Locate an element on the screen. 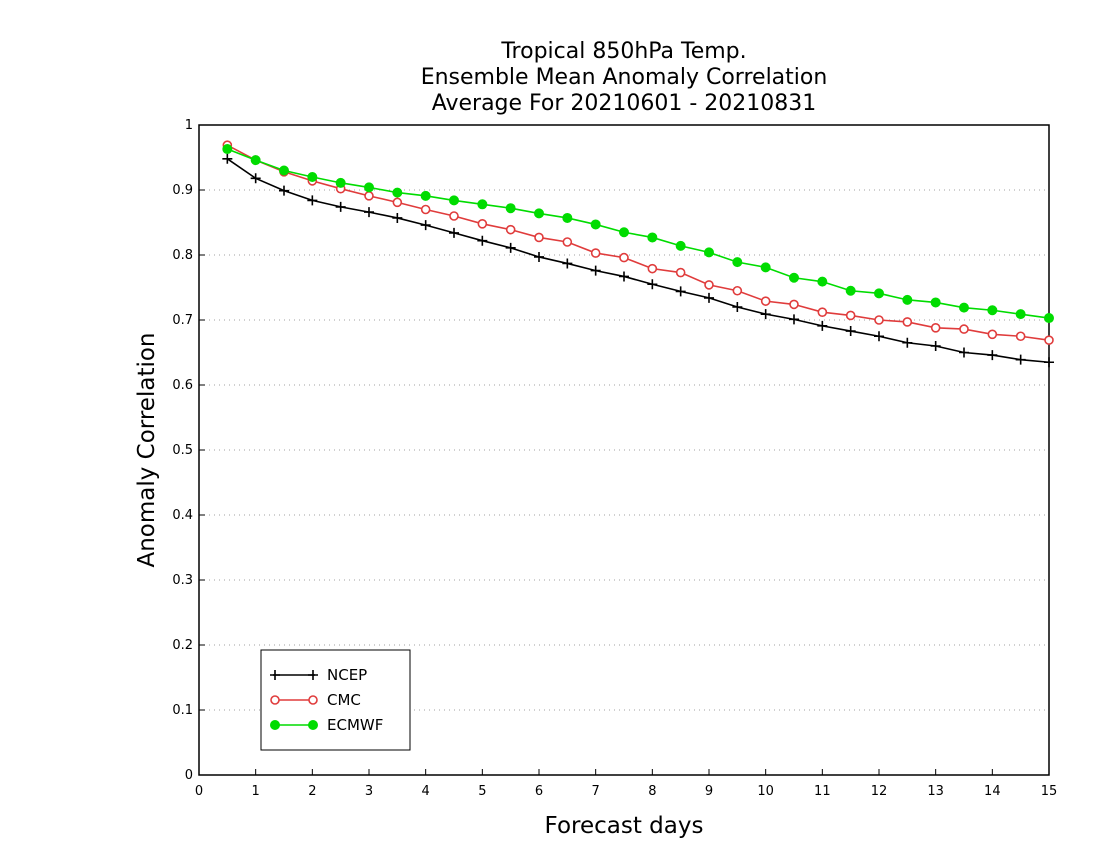 Image resolution: width=1100 pixels, height=850 pixels. x-tick-label: 4 is located at coordinates (426, 791).